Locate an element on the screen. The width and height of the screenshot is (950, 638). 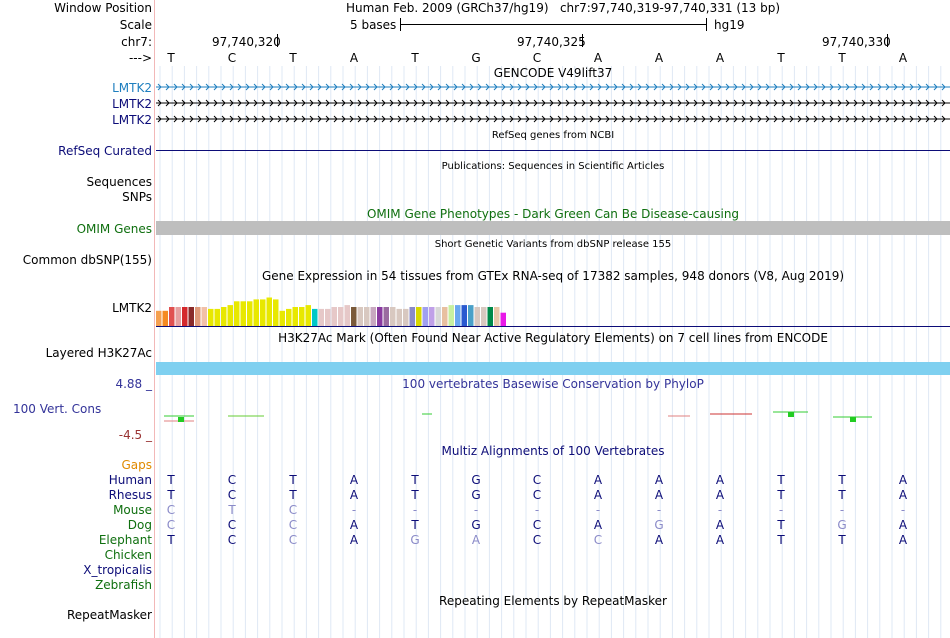
tick-mark is located at coordinates (887, 40).